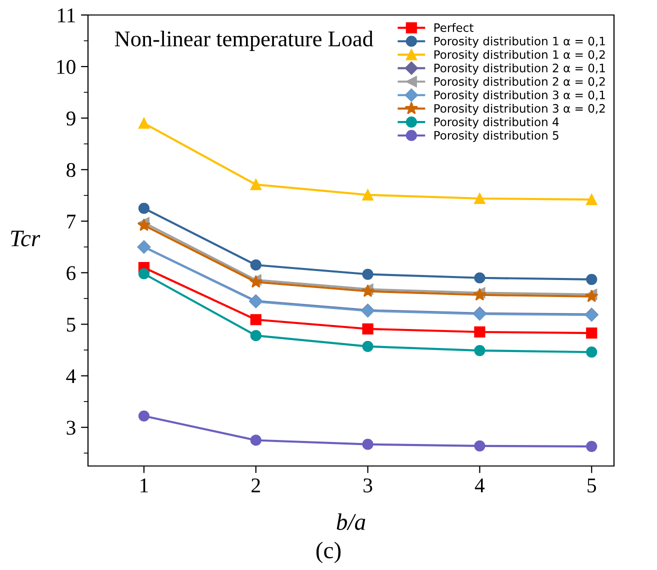  Describe the element at coordinates (66, 67) in the screenshot. I see `y-tick-label: 10` at that location.